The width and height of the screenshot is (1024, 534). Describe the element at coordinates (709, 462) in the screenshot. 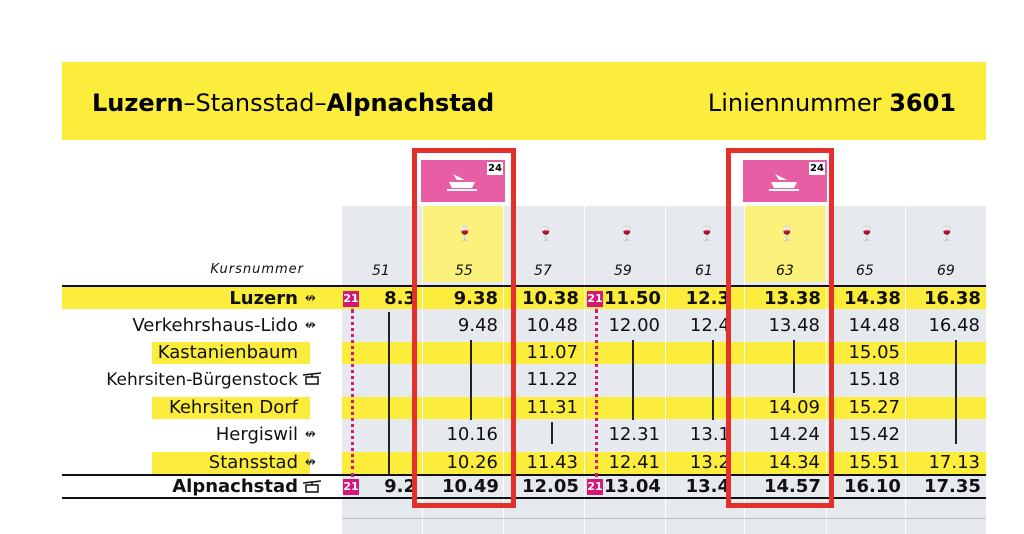

I see `time-cell: 13.2` at that location.